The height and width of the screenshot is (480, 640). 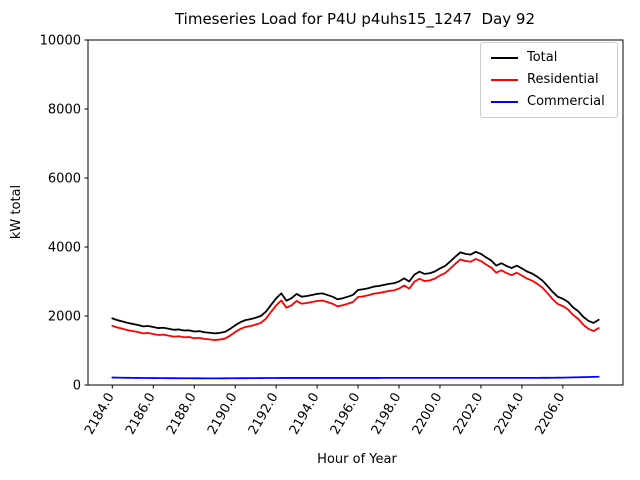 I want to click on legend-line-sample-total, so click(x=504, y=58).